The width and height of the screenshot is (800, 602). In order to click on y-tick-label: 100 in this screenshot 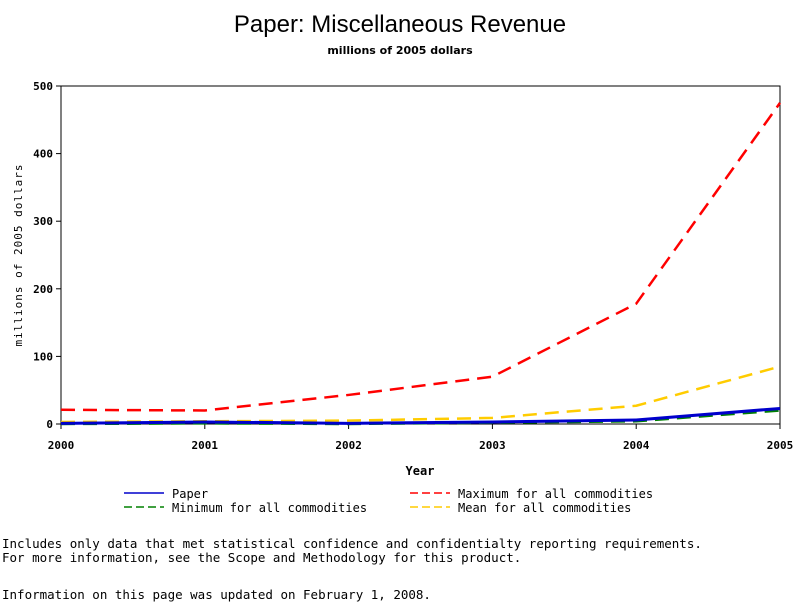, I will do `click(43, 356)`.